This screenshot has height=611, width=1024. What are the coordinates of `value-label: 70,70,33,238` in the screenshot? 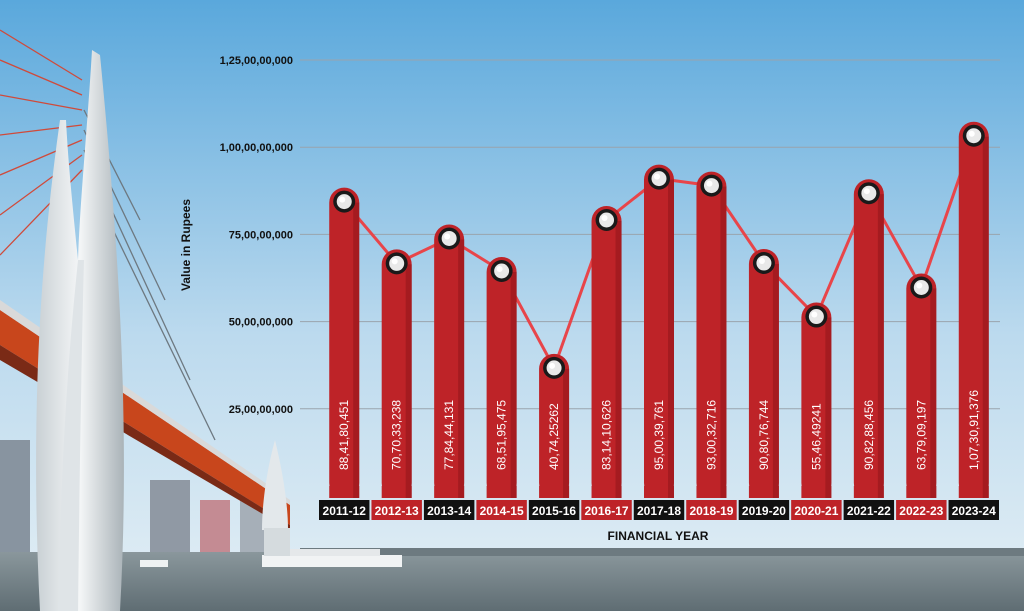 It's located at (397, 435).